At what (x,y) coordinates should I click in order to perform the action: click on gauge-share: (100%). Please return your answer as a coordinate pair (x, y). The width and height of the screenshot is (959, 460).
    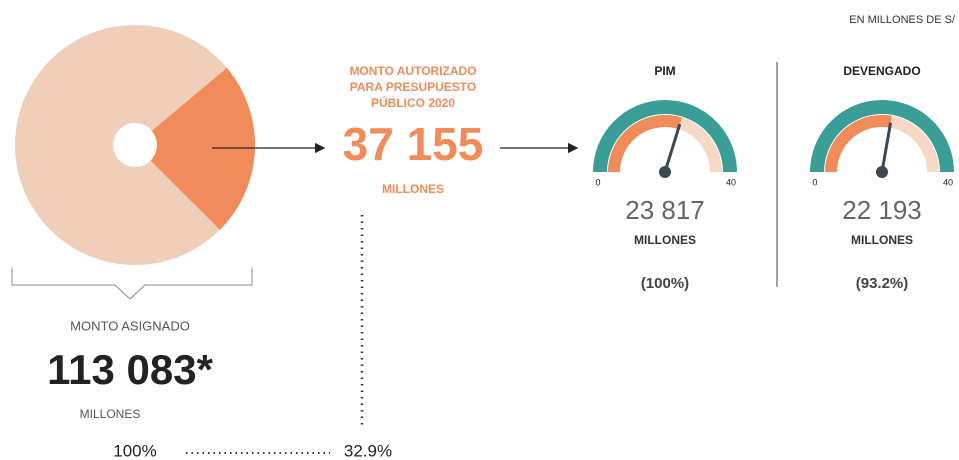
    Looking at the image, I should click on (665, 283).